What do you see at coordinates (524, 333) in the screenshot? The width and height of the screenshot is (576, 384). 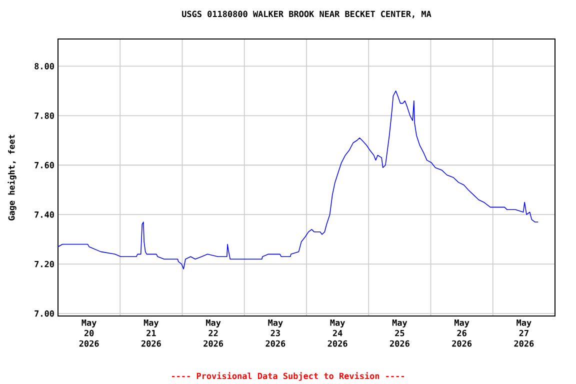 I see `x-tick-label: May 27 2026` at bounding box center [524, 333].